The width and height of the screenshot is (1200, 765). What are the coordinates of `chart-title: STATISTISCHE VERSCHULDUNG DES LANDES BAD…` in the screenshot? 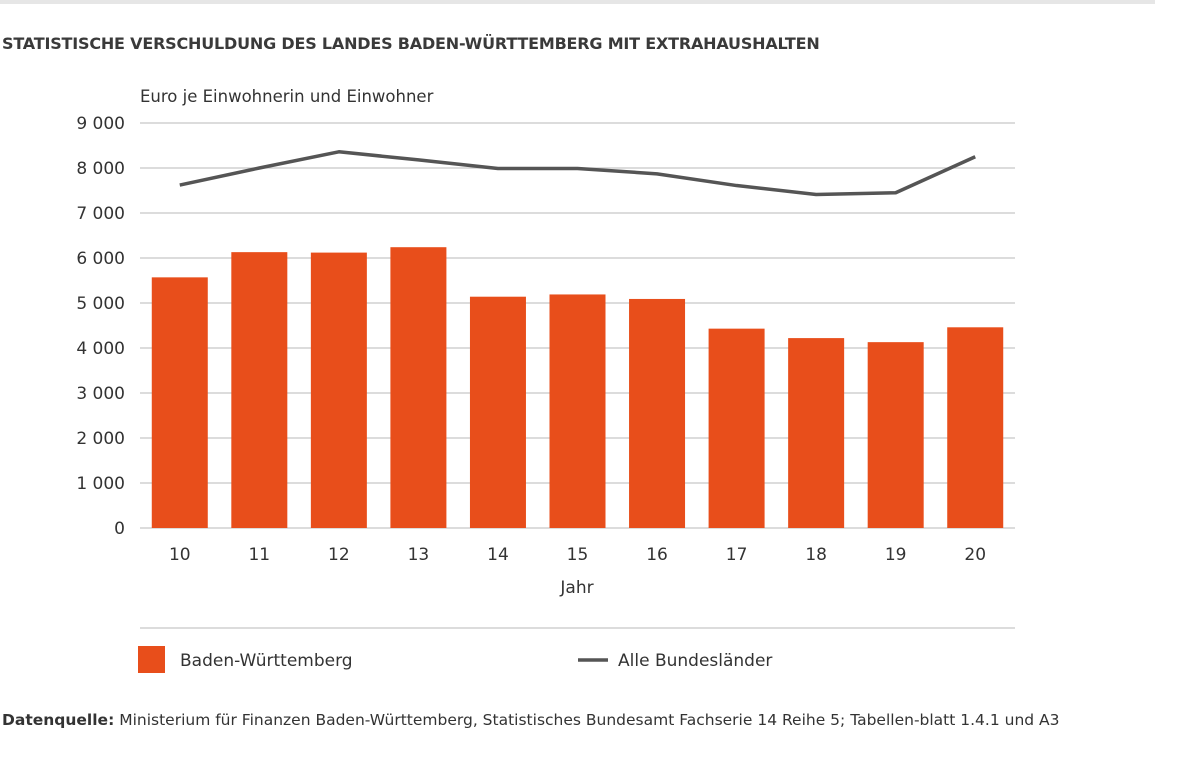 It's located at (411, 43).